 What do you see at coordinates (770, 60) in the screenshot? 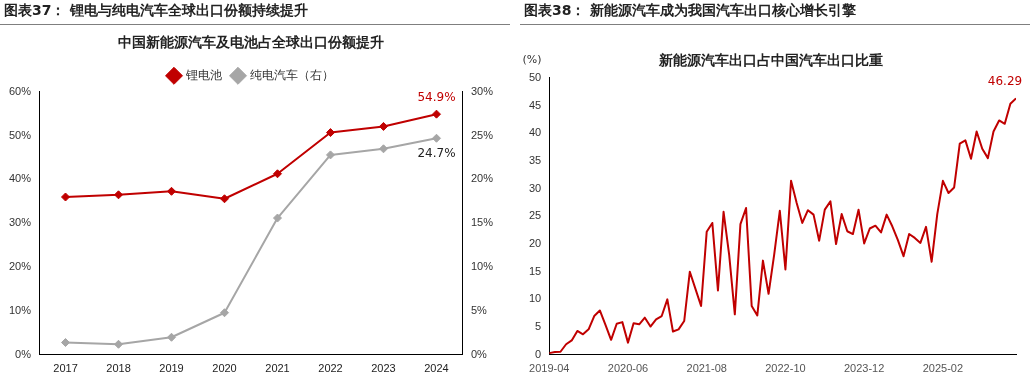
I see `chart-subtitle: 新能源汽车出口占中国汽车出口比重` at bounding box center [770, 60].